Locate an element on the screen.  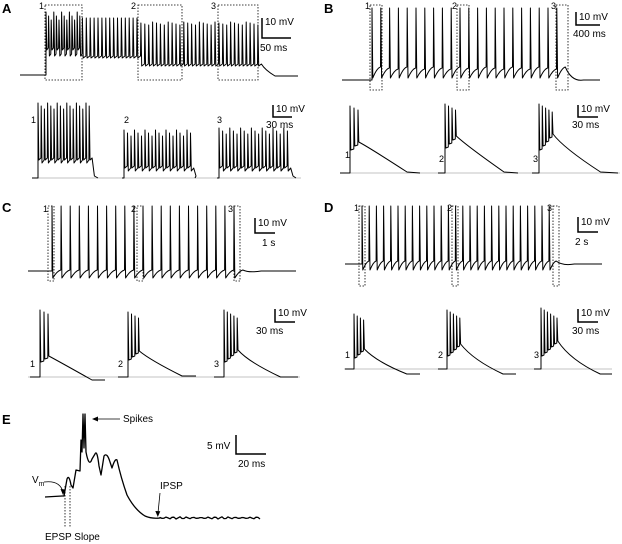
panel-c-top-scale-v: 10 mV is located at coordinates (272, 223).